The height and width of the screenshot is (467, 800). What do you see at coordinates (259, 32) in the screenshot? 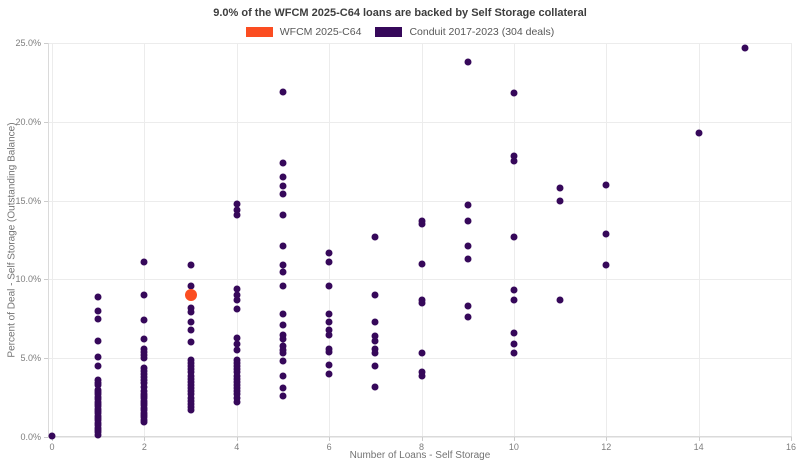
I see `legend-swatch` at bounding box center [259, 32].